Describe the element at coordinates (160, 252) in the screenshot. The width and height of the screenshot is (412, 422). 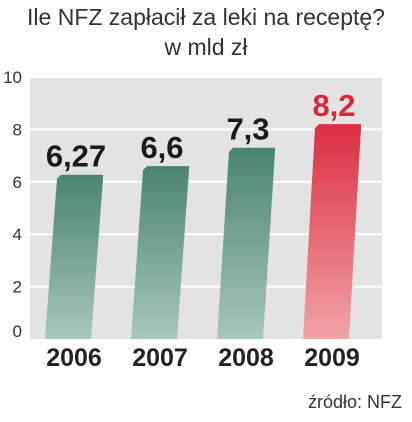
I see `bar-2007` at that location.